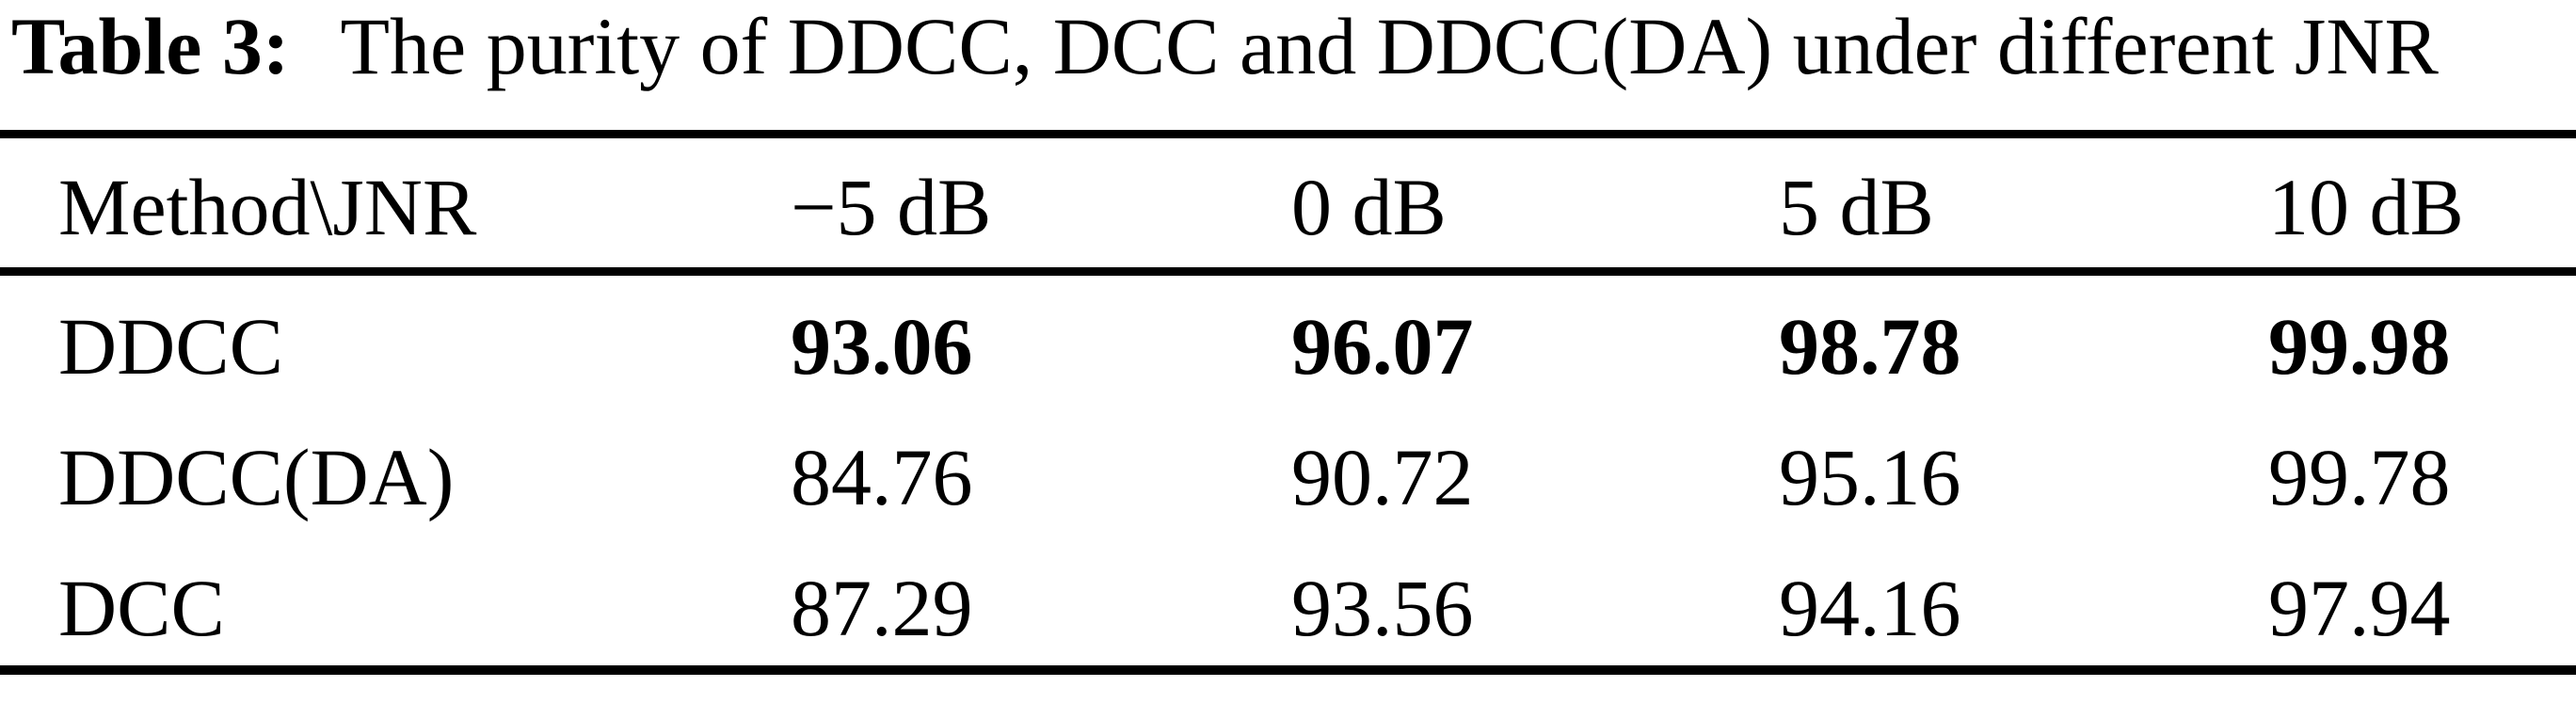  Describe the element at coordinates (2366, 207) in the screenshot. I see `column-header-jnr-10: 10 dB` at that location.